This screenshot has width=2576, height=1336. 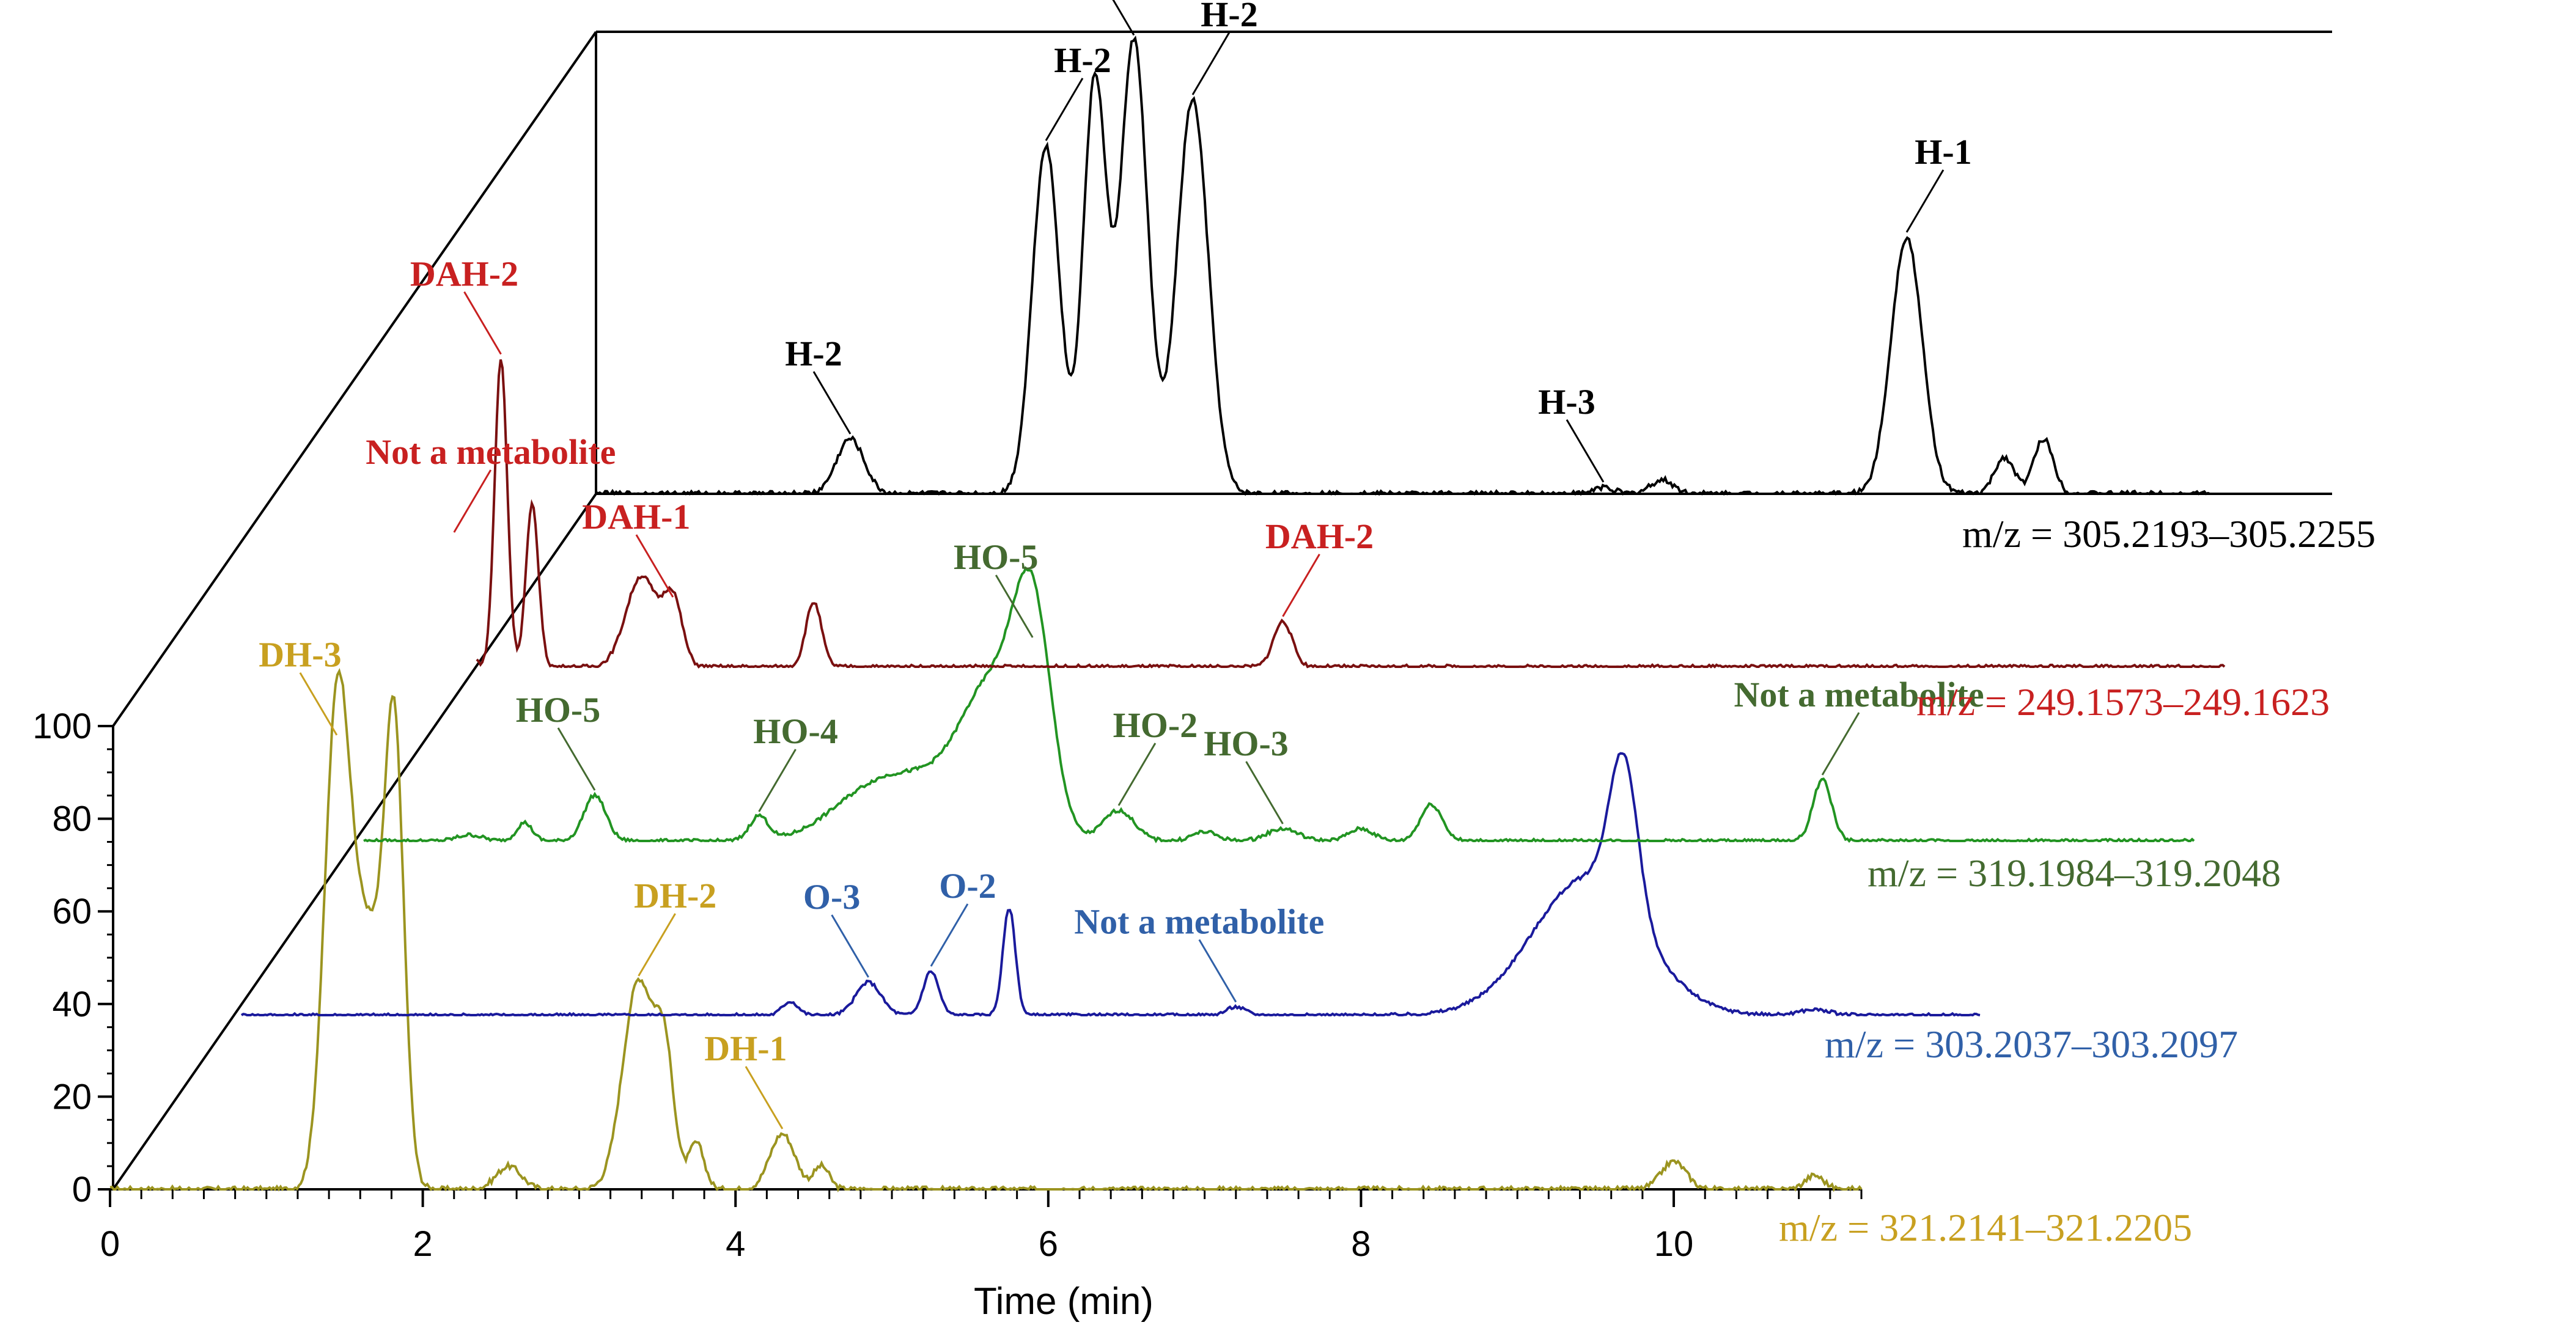 What do you see at coordinates (2031, 1044) in the screenshot?
I see `series-label: m/z = 303.2037–303.2097` at bounding box center [2031, 1044].